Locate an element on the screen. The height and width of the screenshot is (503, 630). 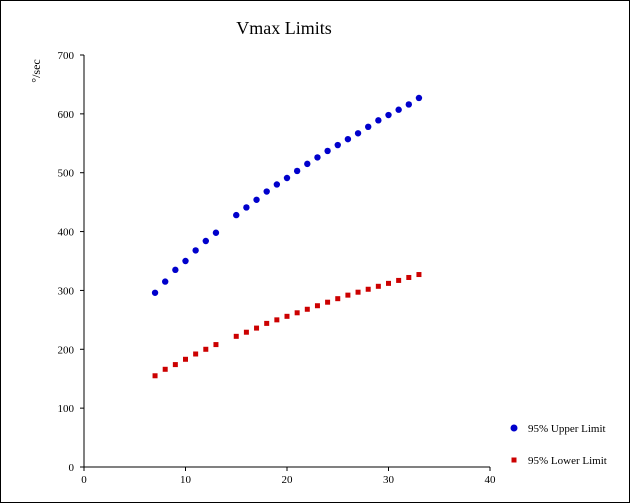
y-tick-label: 0 is located at coordinates (72, 468).